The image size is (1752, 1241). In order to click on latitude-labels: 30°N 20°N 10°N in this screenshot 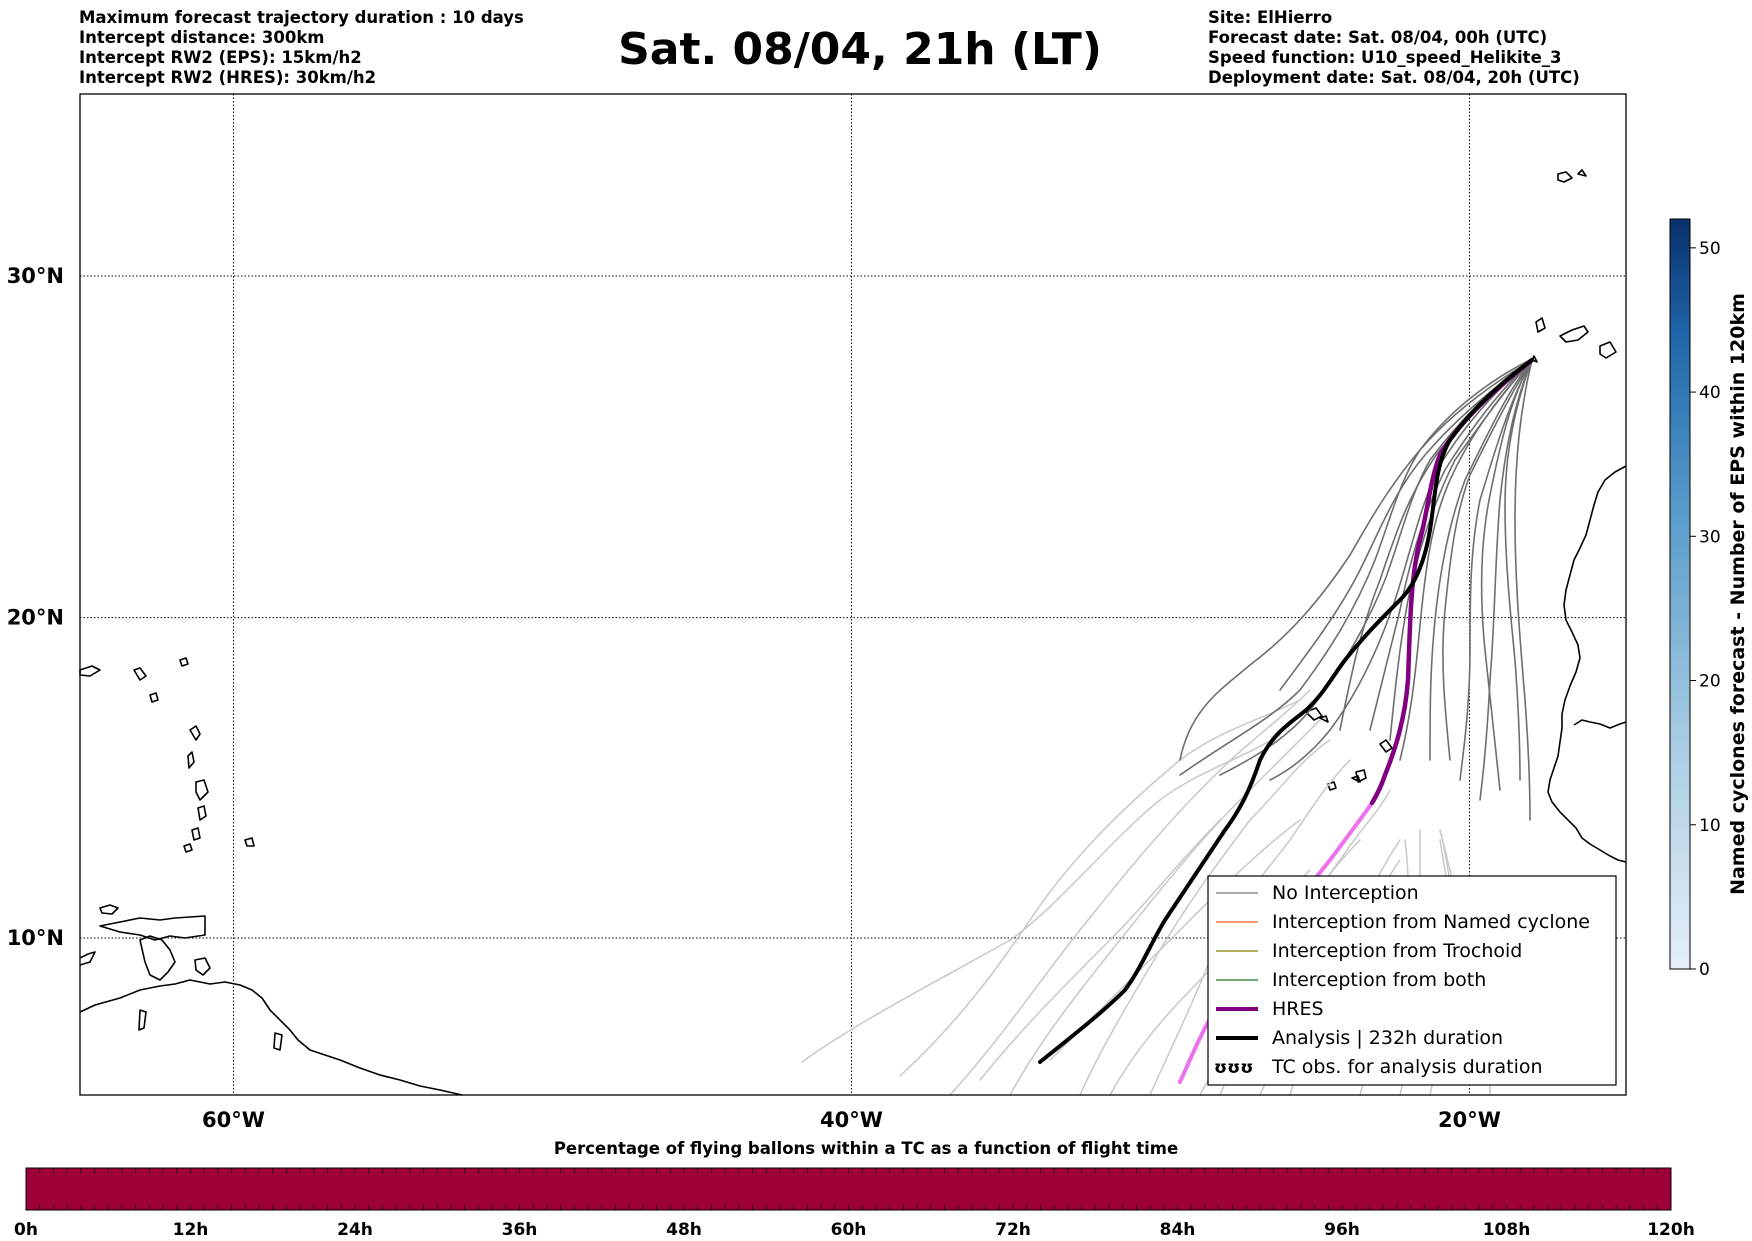, I will do `click(35, 607)`.